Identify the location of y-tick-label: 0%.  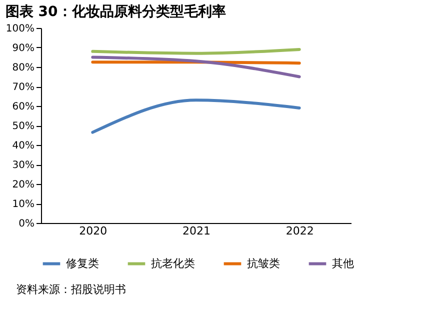
(26, 224).